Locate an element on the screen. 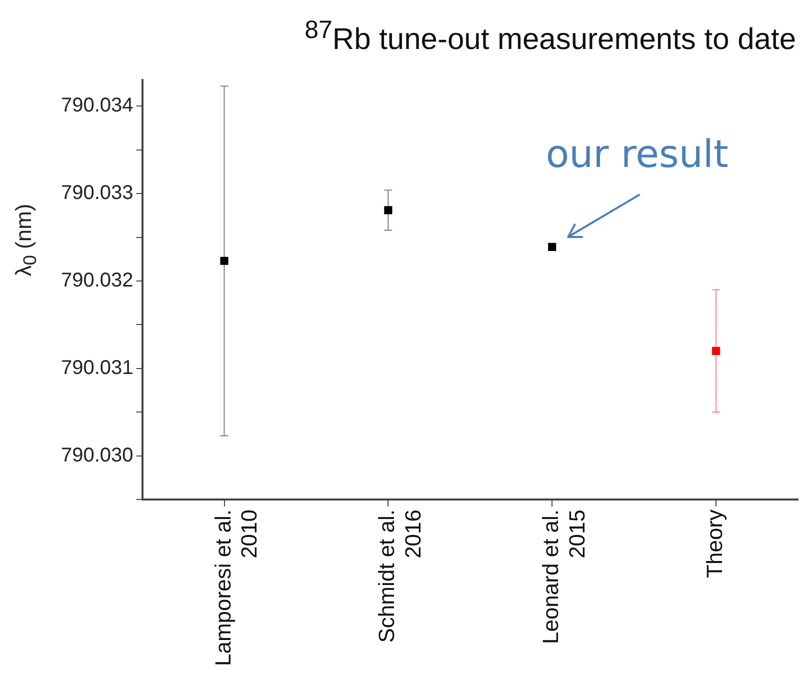 The image size is (804, 673). y-tick-label: 790.033 is located at coordinates (97, 193).